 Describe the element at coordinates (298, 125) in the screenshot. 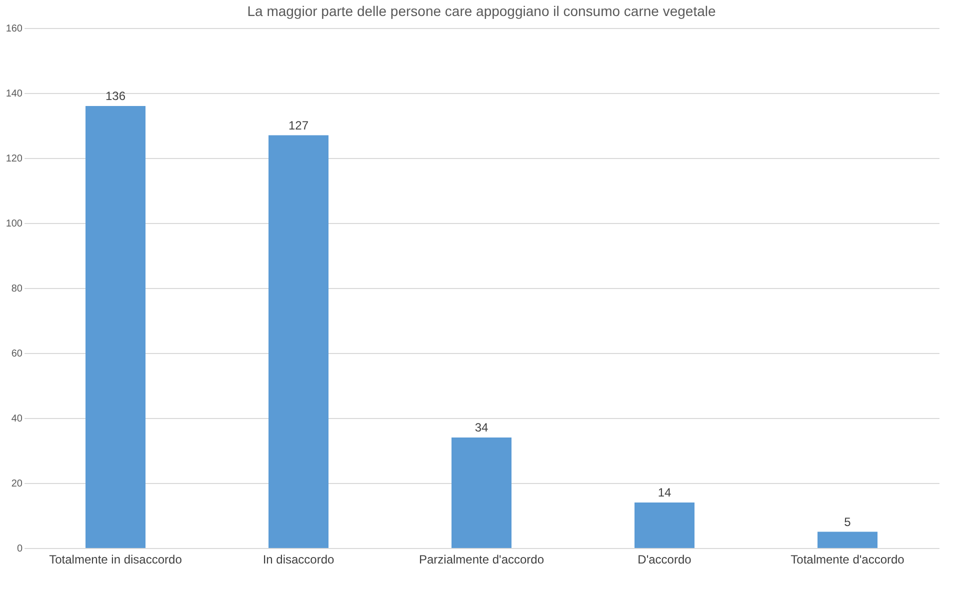

I see `data-label: 127` at that location.